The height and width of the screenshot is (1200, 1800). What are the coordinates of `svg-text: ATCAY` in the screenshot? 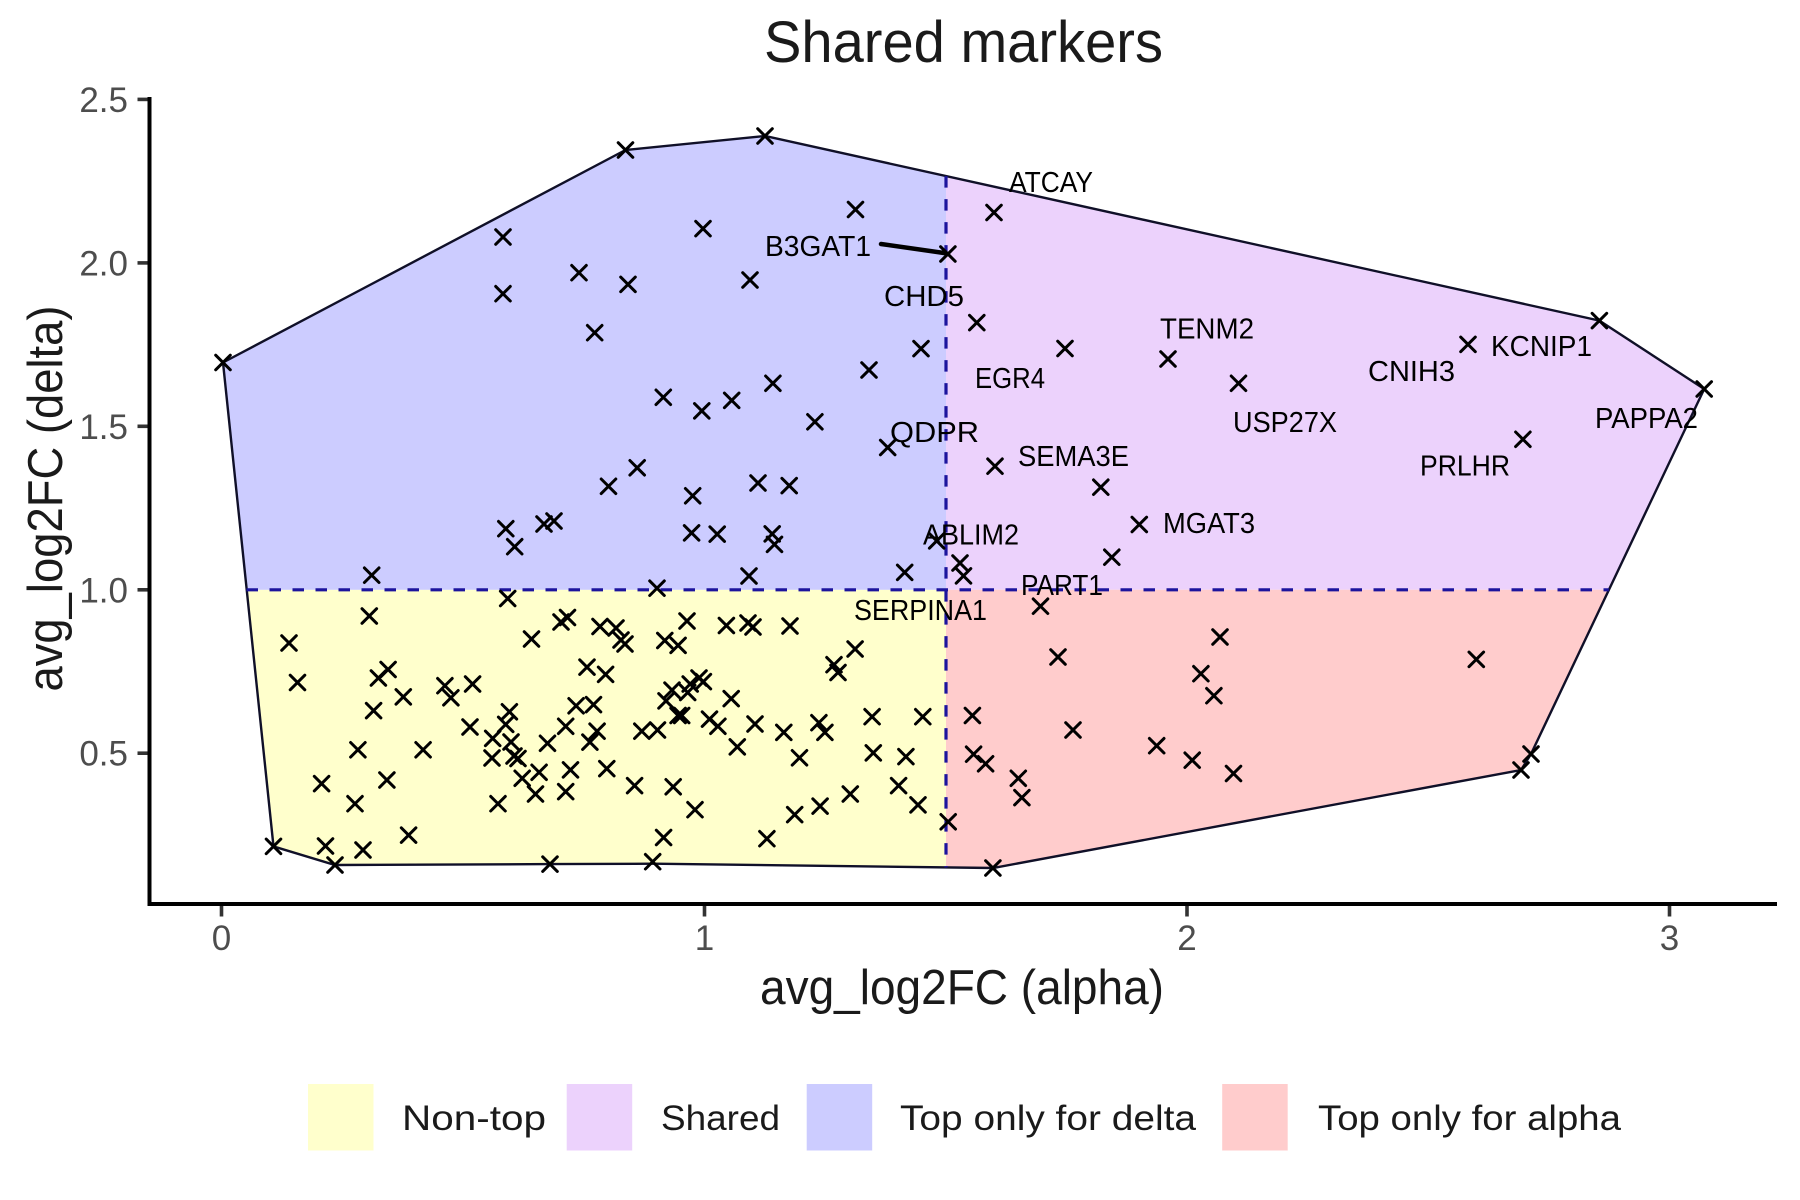 It's located at (1051, 183).